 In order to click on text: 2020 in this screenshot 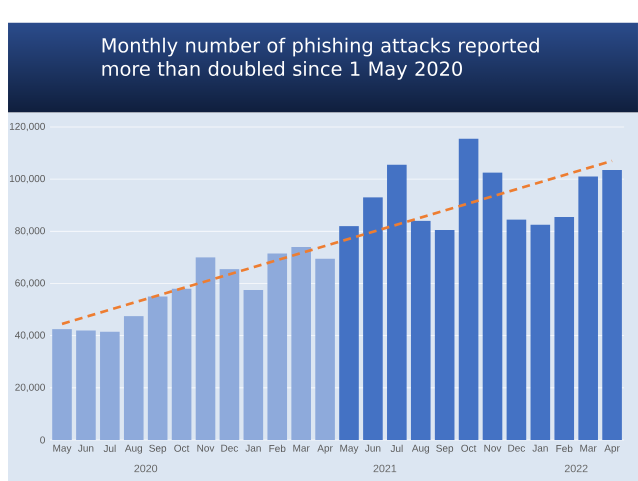, I will do `click(146, 468)`.